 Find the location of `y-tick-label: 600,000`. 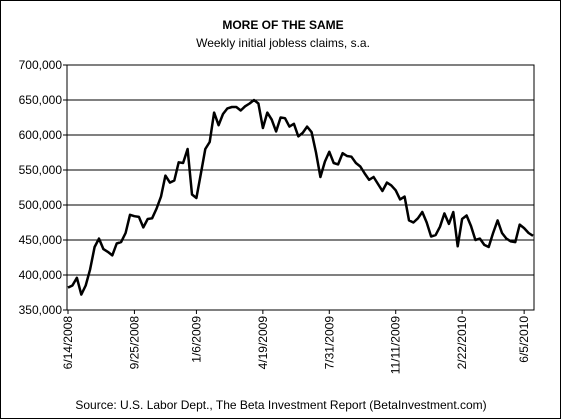

y-tick-label: 600,000 is located at coordinates (41, 135).